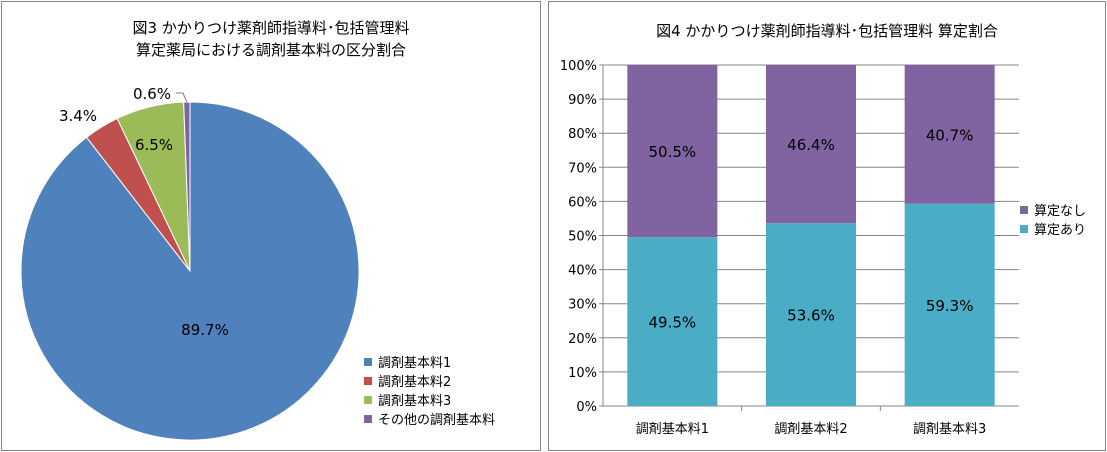  I want to click on y-tick-label: 0%, so click(586, 407).